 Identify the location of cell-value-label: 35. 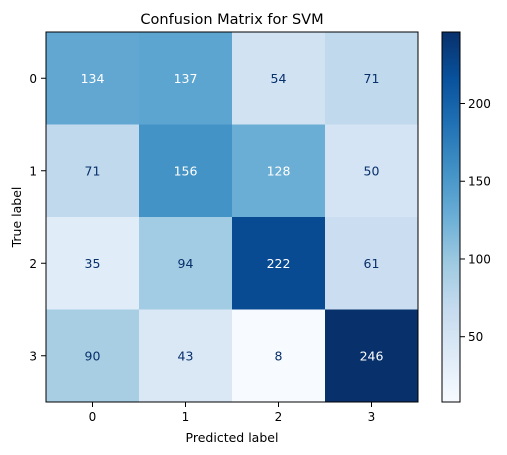
(93, 263).